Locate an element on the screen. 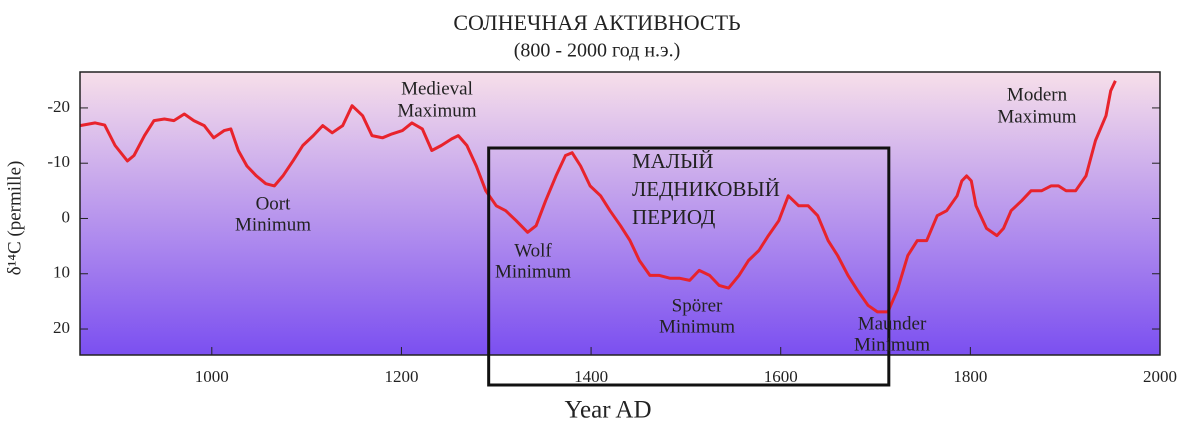 This screenshot has width=1200, height=443. annotation: Wolf is located at coordinates (533, 250).